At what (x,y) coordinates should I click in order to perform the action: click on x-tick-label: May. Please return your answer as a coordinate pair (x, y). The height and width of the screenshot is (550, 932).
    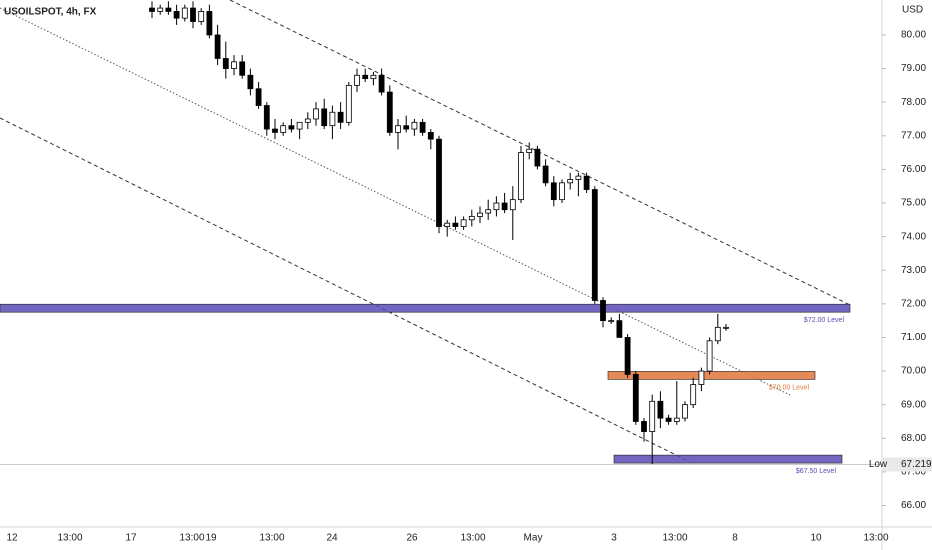
    Looking at the image, I should click on (533, 538).